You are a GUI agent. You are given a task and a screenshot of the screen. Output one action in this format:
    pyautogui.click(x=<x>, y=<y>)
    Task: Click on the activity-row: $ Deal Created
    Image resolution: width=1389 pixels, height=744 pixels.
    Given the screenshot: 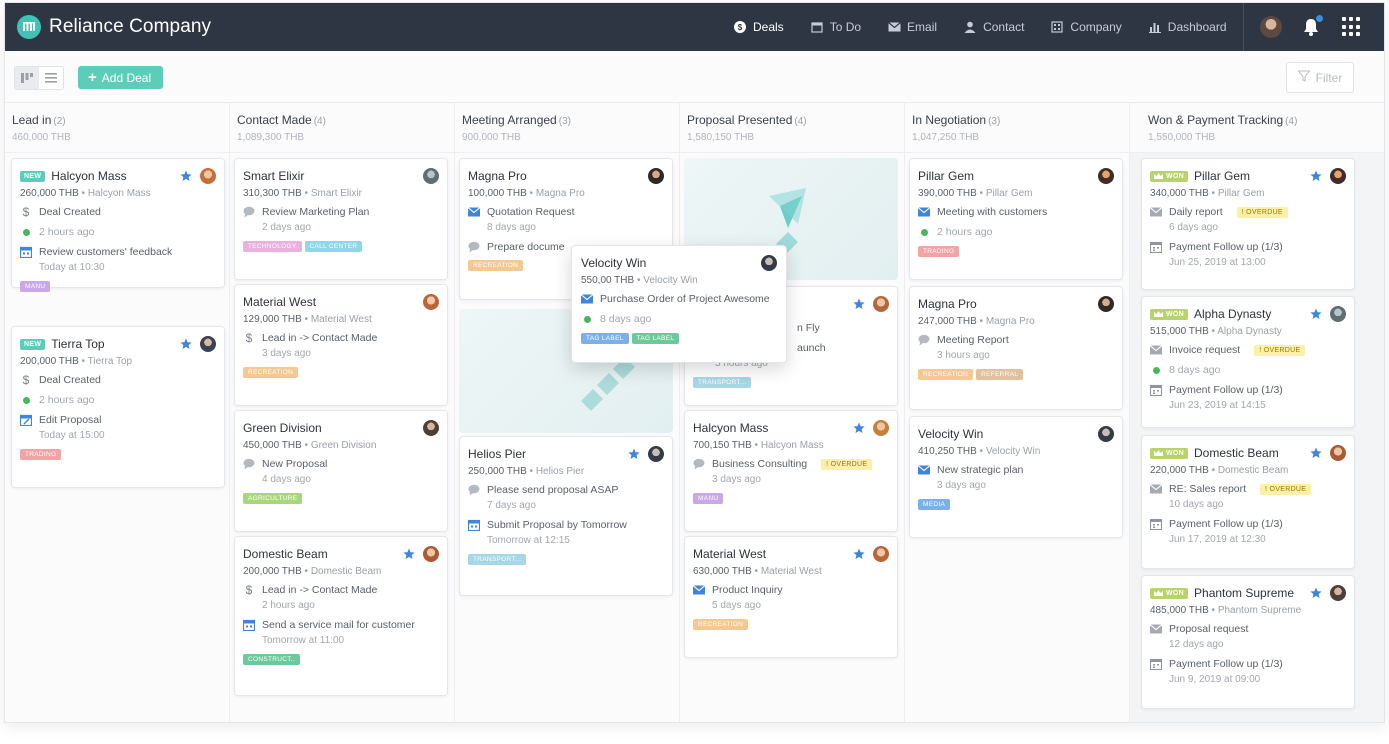 What is the action you would take?
    pyautogui.click(x=118, y=212)
    